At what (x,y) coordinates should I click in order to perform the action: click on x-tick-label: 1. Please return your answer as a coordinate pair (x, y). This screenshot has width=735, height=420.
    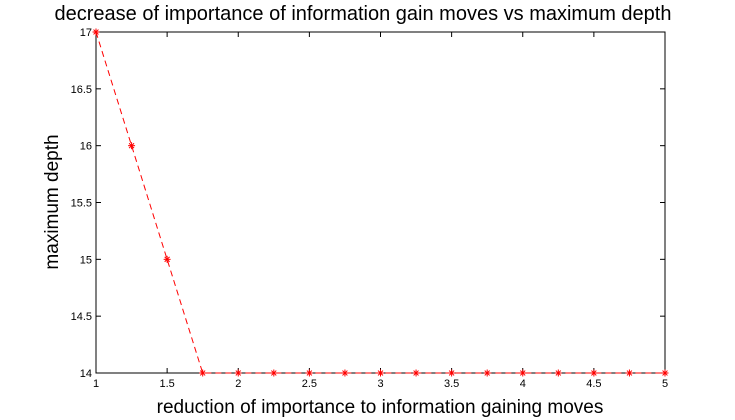
    Looking at the image, I should click on (96, 384).